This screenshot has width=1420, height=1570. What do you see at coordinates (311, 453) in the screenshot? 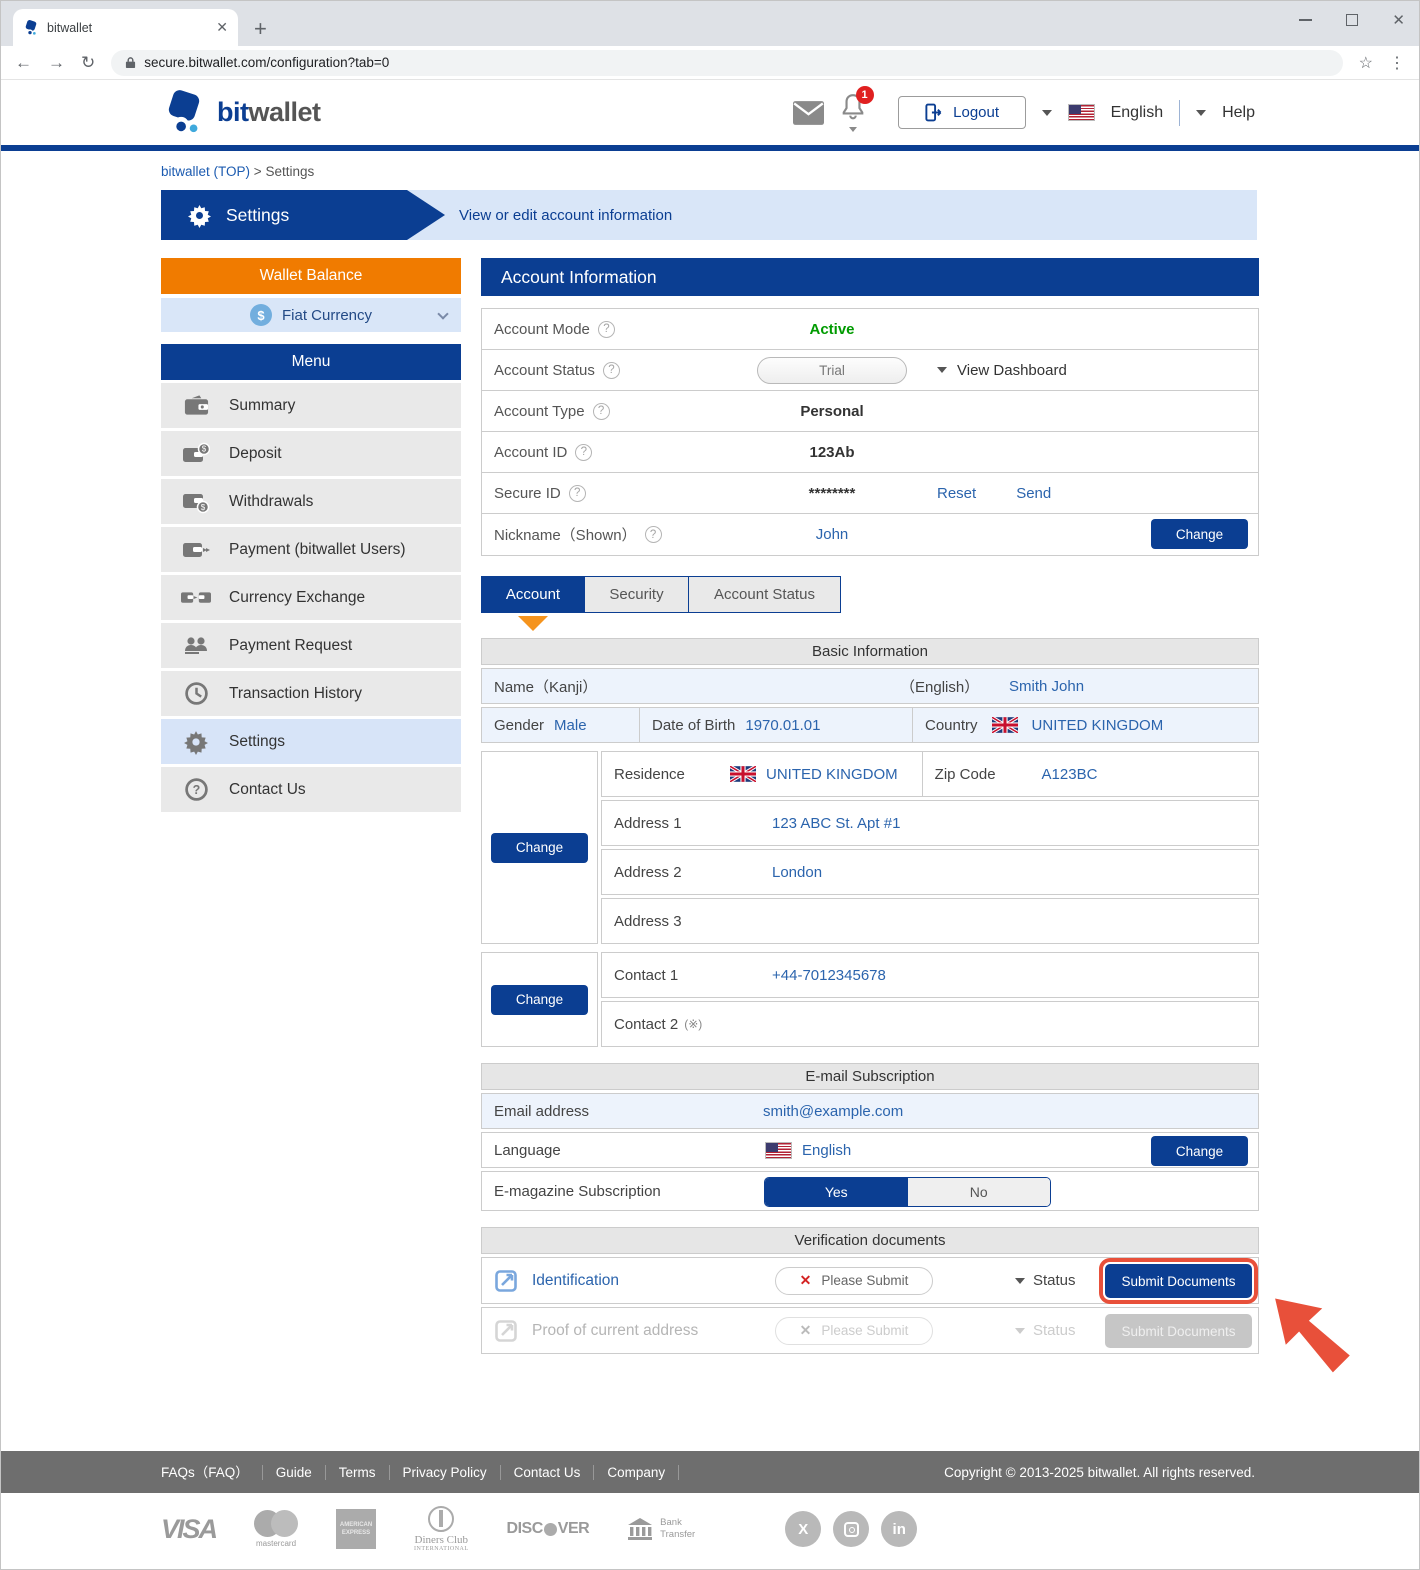
I see `sidebar-item-deposit: $ Deposit` at bounding box center [311, 453].